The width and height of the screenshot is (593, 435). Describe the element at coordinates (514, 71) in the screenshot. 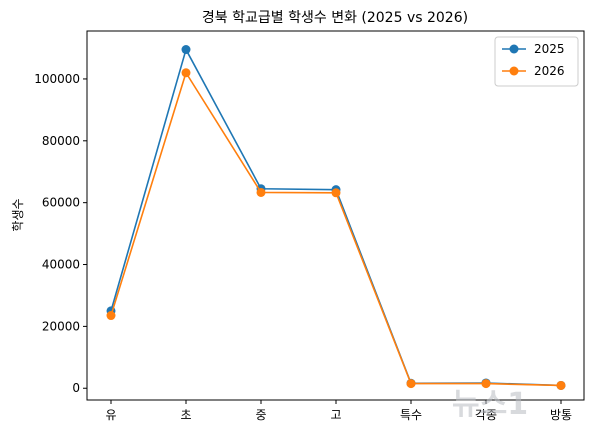

I see `legend-marker-2026` at that location.